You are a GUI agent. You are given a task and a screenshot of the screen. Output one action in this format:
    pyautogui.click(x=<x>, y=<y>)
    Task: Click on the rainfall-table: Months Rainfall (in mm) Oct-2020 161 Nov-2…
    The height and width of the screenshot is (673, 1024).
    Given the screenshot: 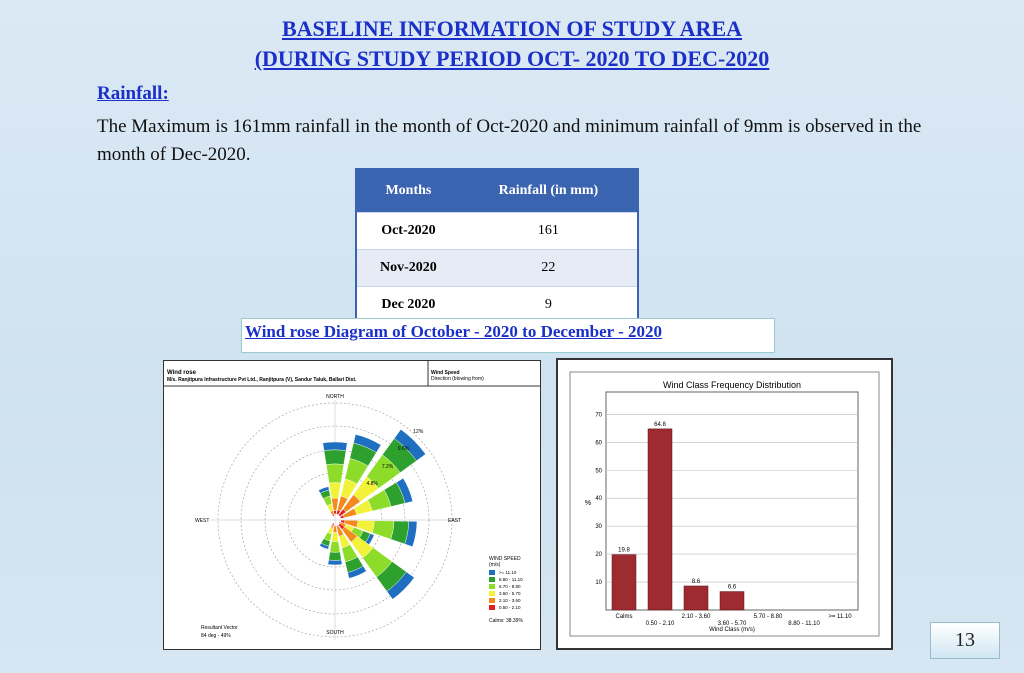 What is the action you would take?
    pyautogui.click(x=497, y=246)
    